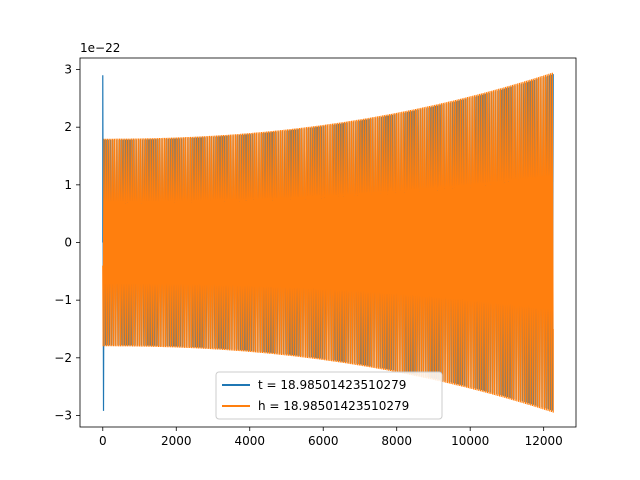  I want to click on x-tick-label: 4000, so click(249, 441).